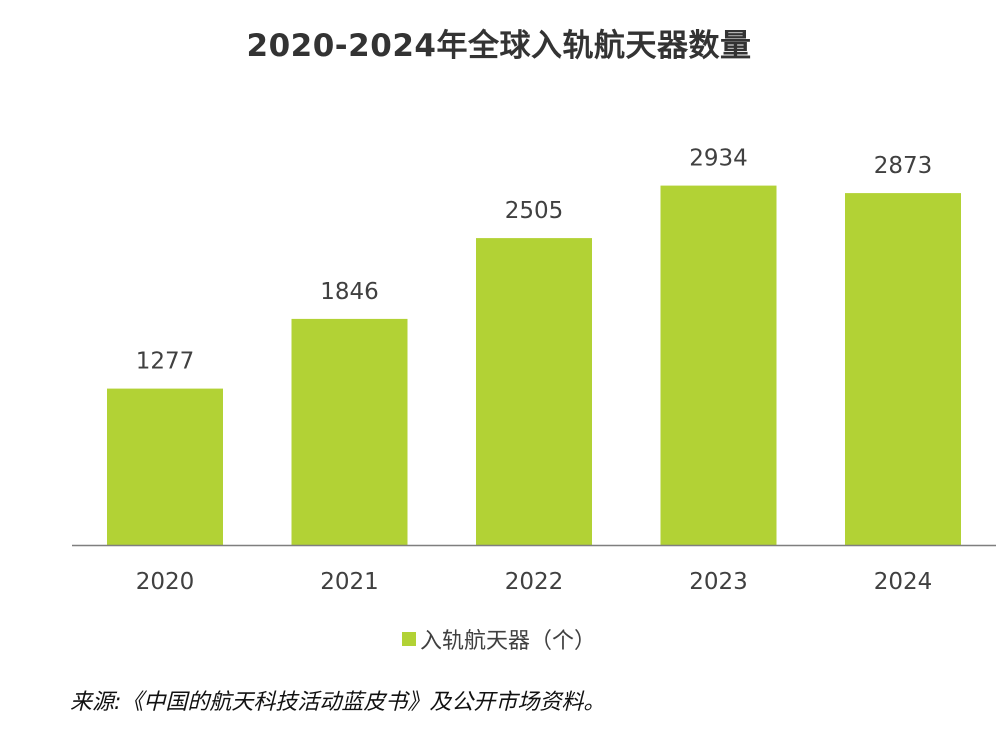 The image size is (998, 729). Describe the element at coordinates (903, 582) in the screenshot. I see `x-tick-label-2024: 2024` at that location.